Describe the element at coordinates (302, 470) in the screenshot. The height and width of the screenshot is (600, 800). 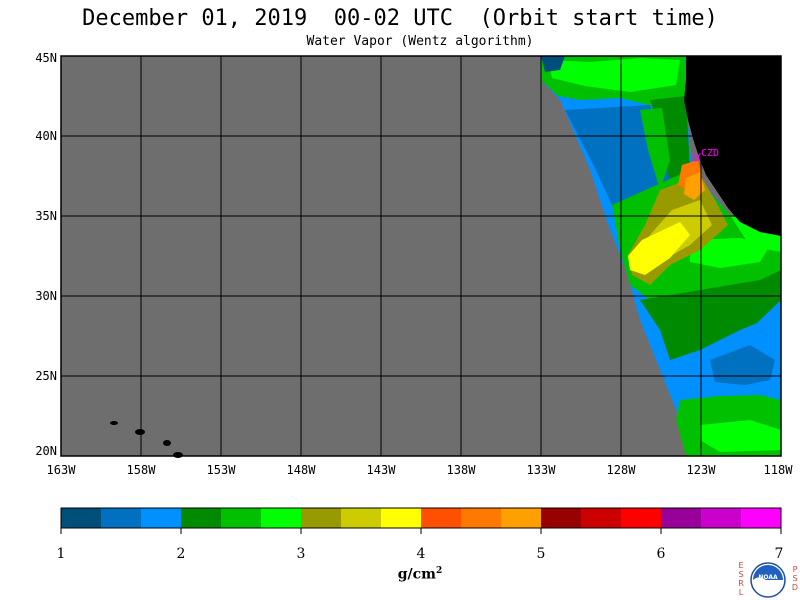
I see `lon-label: 148W` at that location.